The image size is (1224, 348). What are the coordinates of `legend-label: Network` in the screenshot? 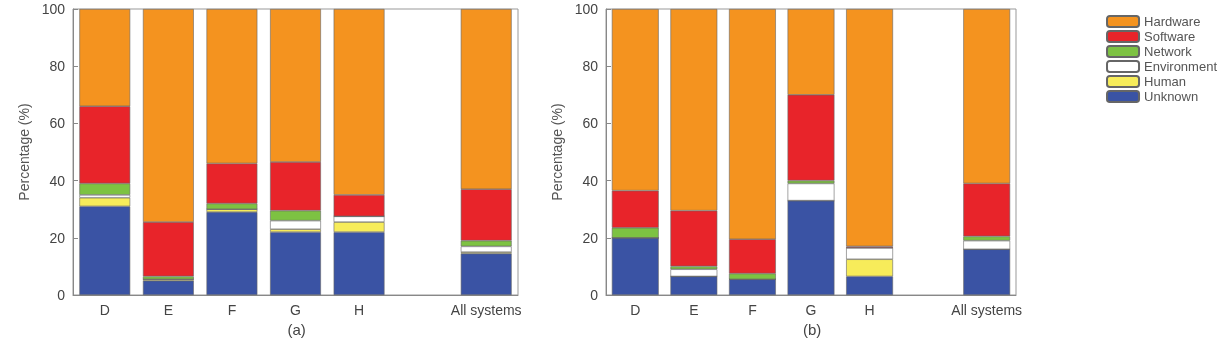 It's located at (1168, 51).